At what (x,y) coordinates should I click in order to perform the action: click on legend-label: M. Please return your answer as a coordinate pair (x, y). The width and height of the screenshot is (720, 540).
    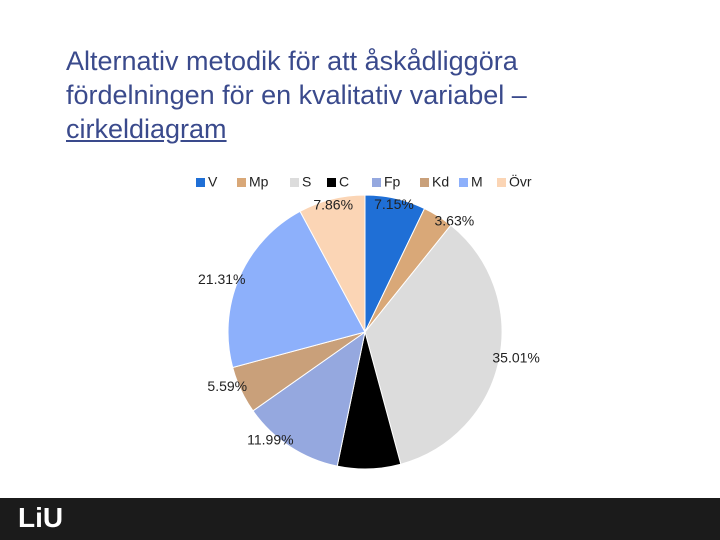
    Looking at the image, I should click on (477, 182).